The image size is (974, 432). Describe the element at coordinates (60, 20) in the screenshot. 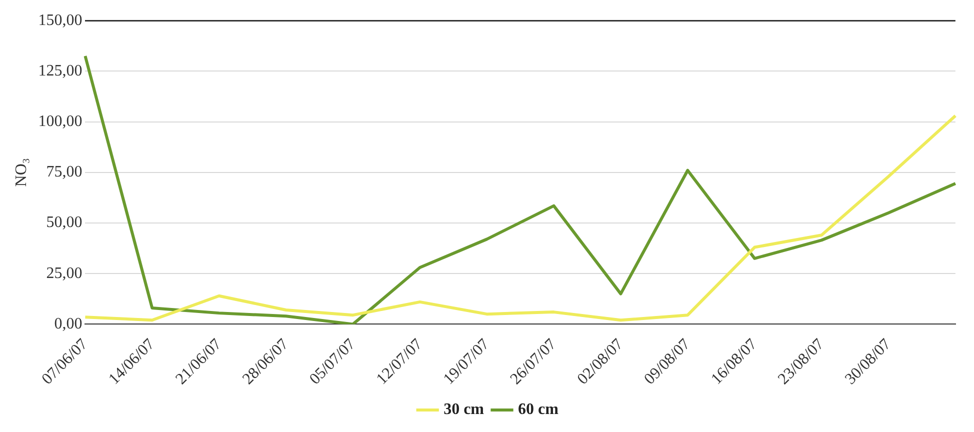

I see `y-tick-label: 150,00` at that location.